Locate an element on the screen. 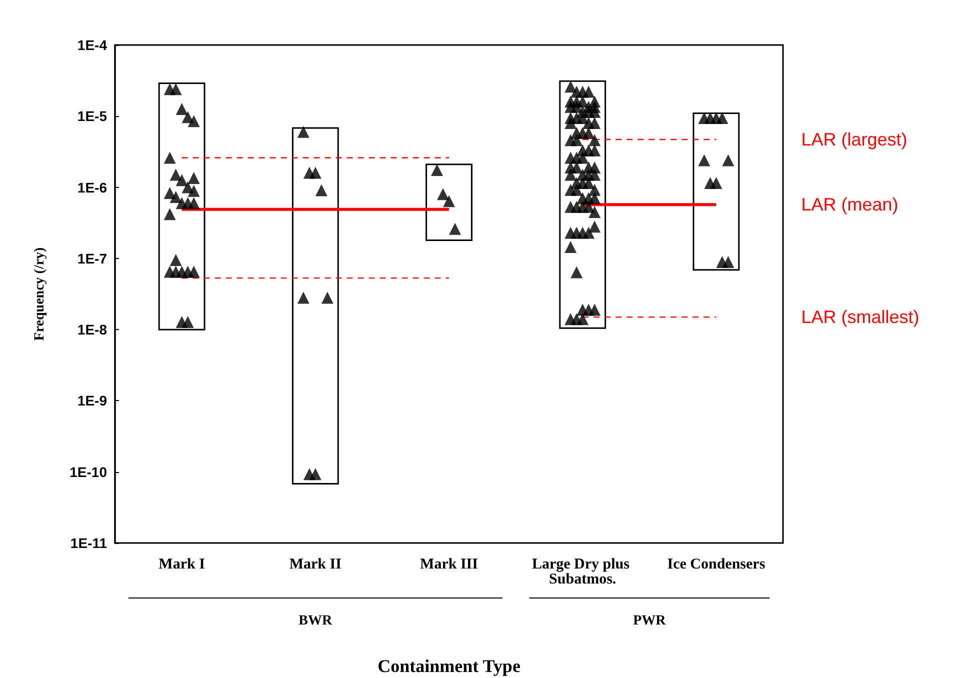 This screenshot has height=678, width=956. text: LAR (mean) is located at coordinates (849, 204).